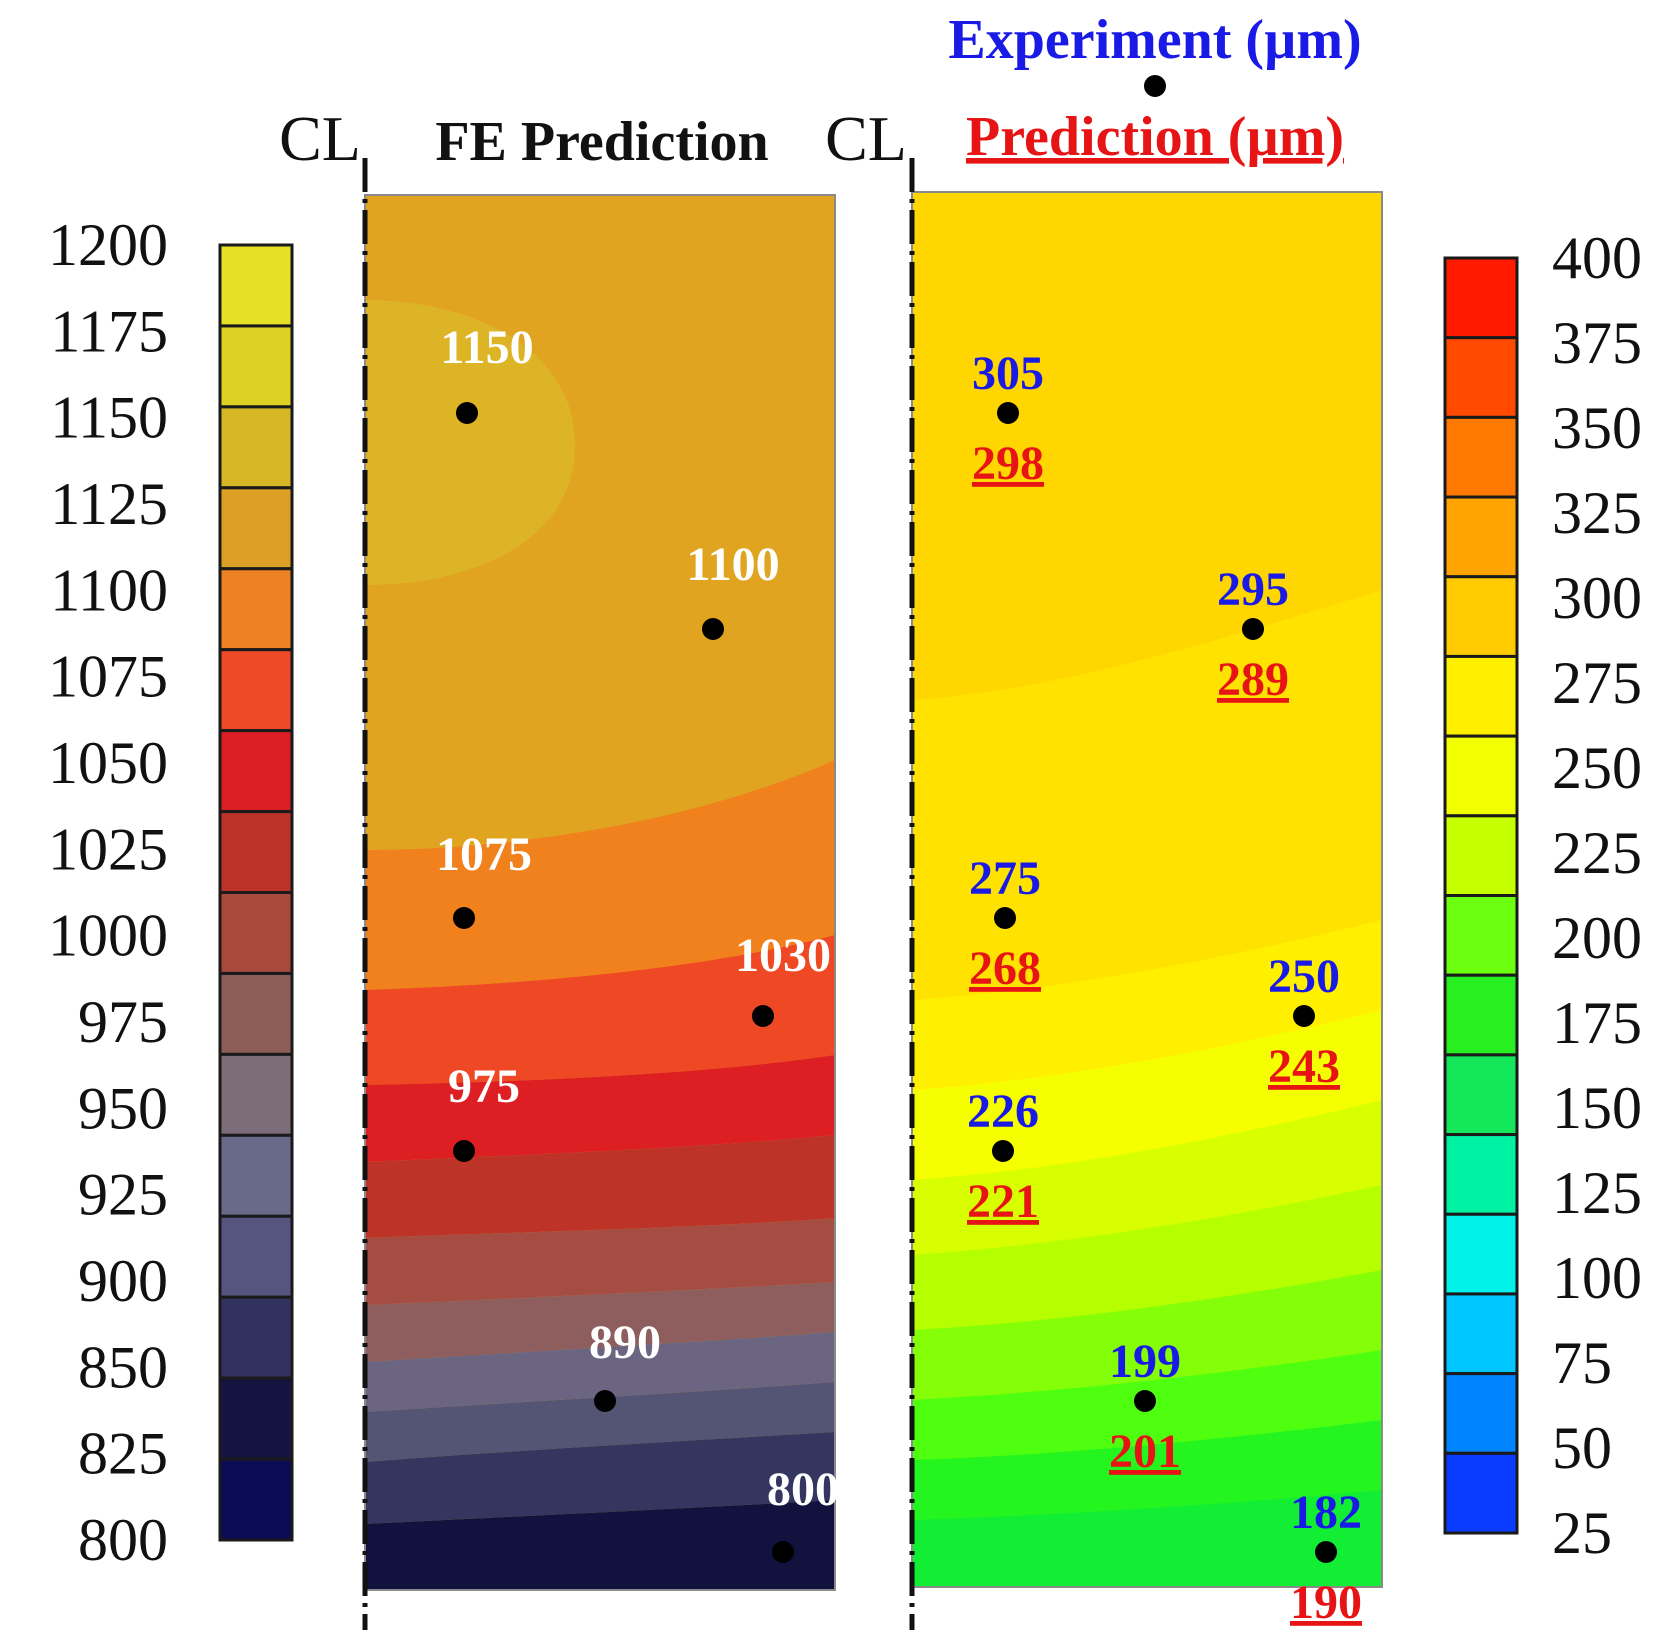 Image resolution: width=1675 pixels, height=1652 pixels. Describe the element at coordinates (484, 854) in the screenshot. I see `fe-point-label: 1075` at that location.